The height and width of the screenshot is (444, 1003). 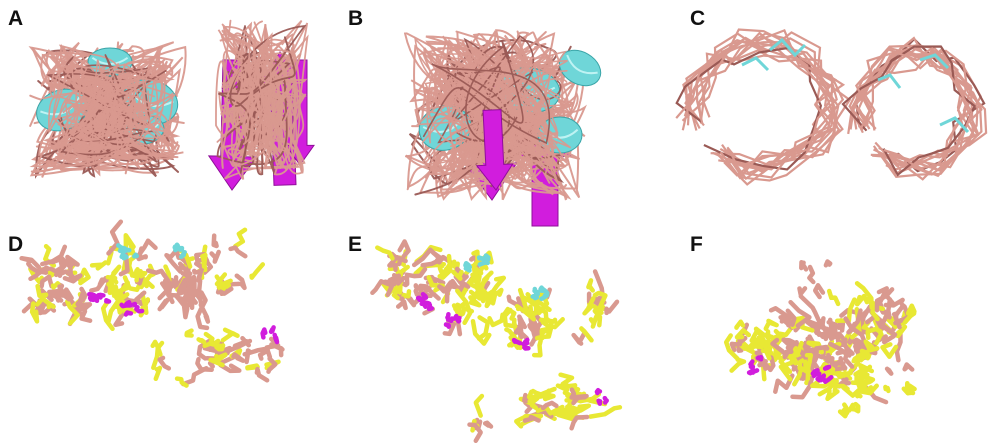 I want to click on panel-e-sidechains, so click(x=496, y=341).